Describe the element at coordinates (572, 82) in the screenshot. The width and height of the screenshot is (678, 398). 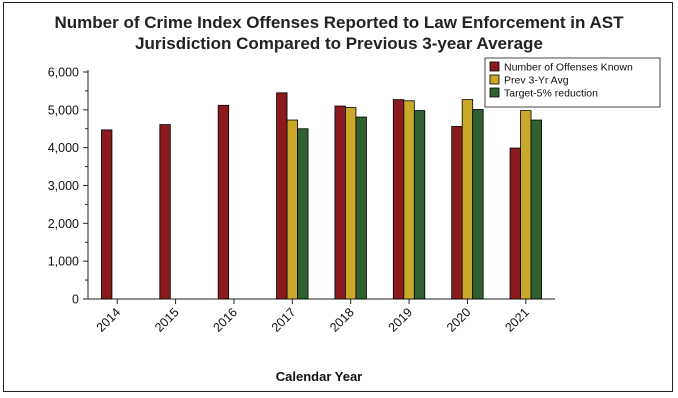
I see `legend-box` at that location.